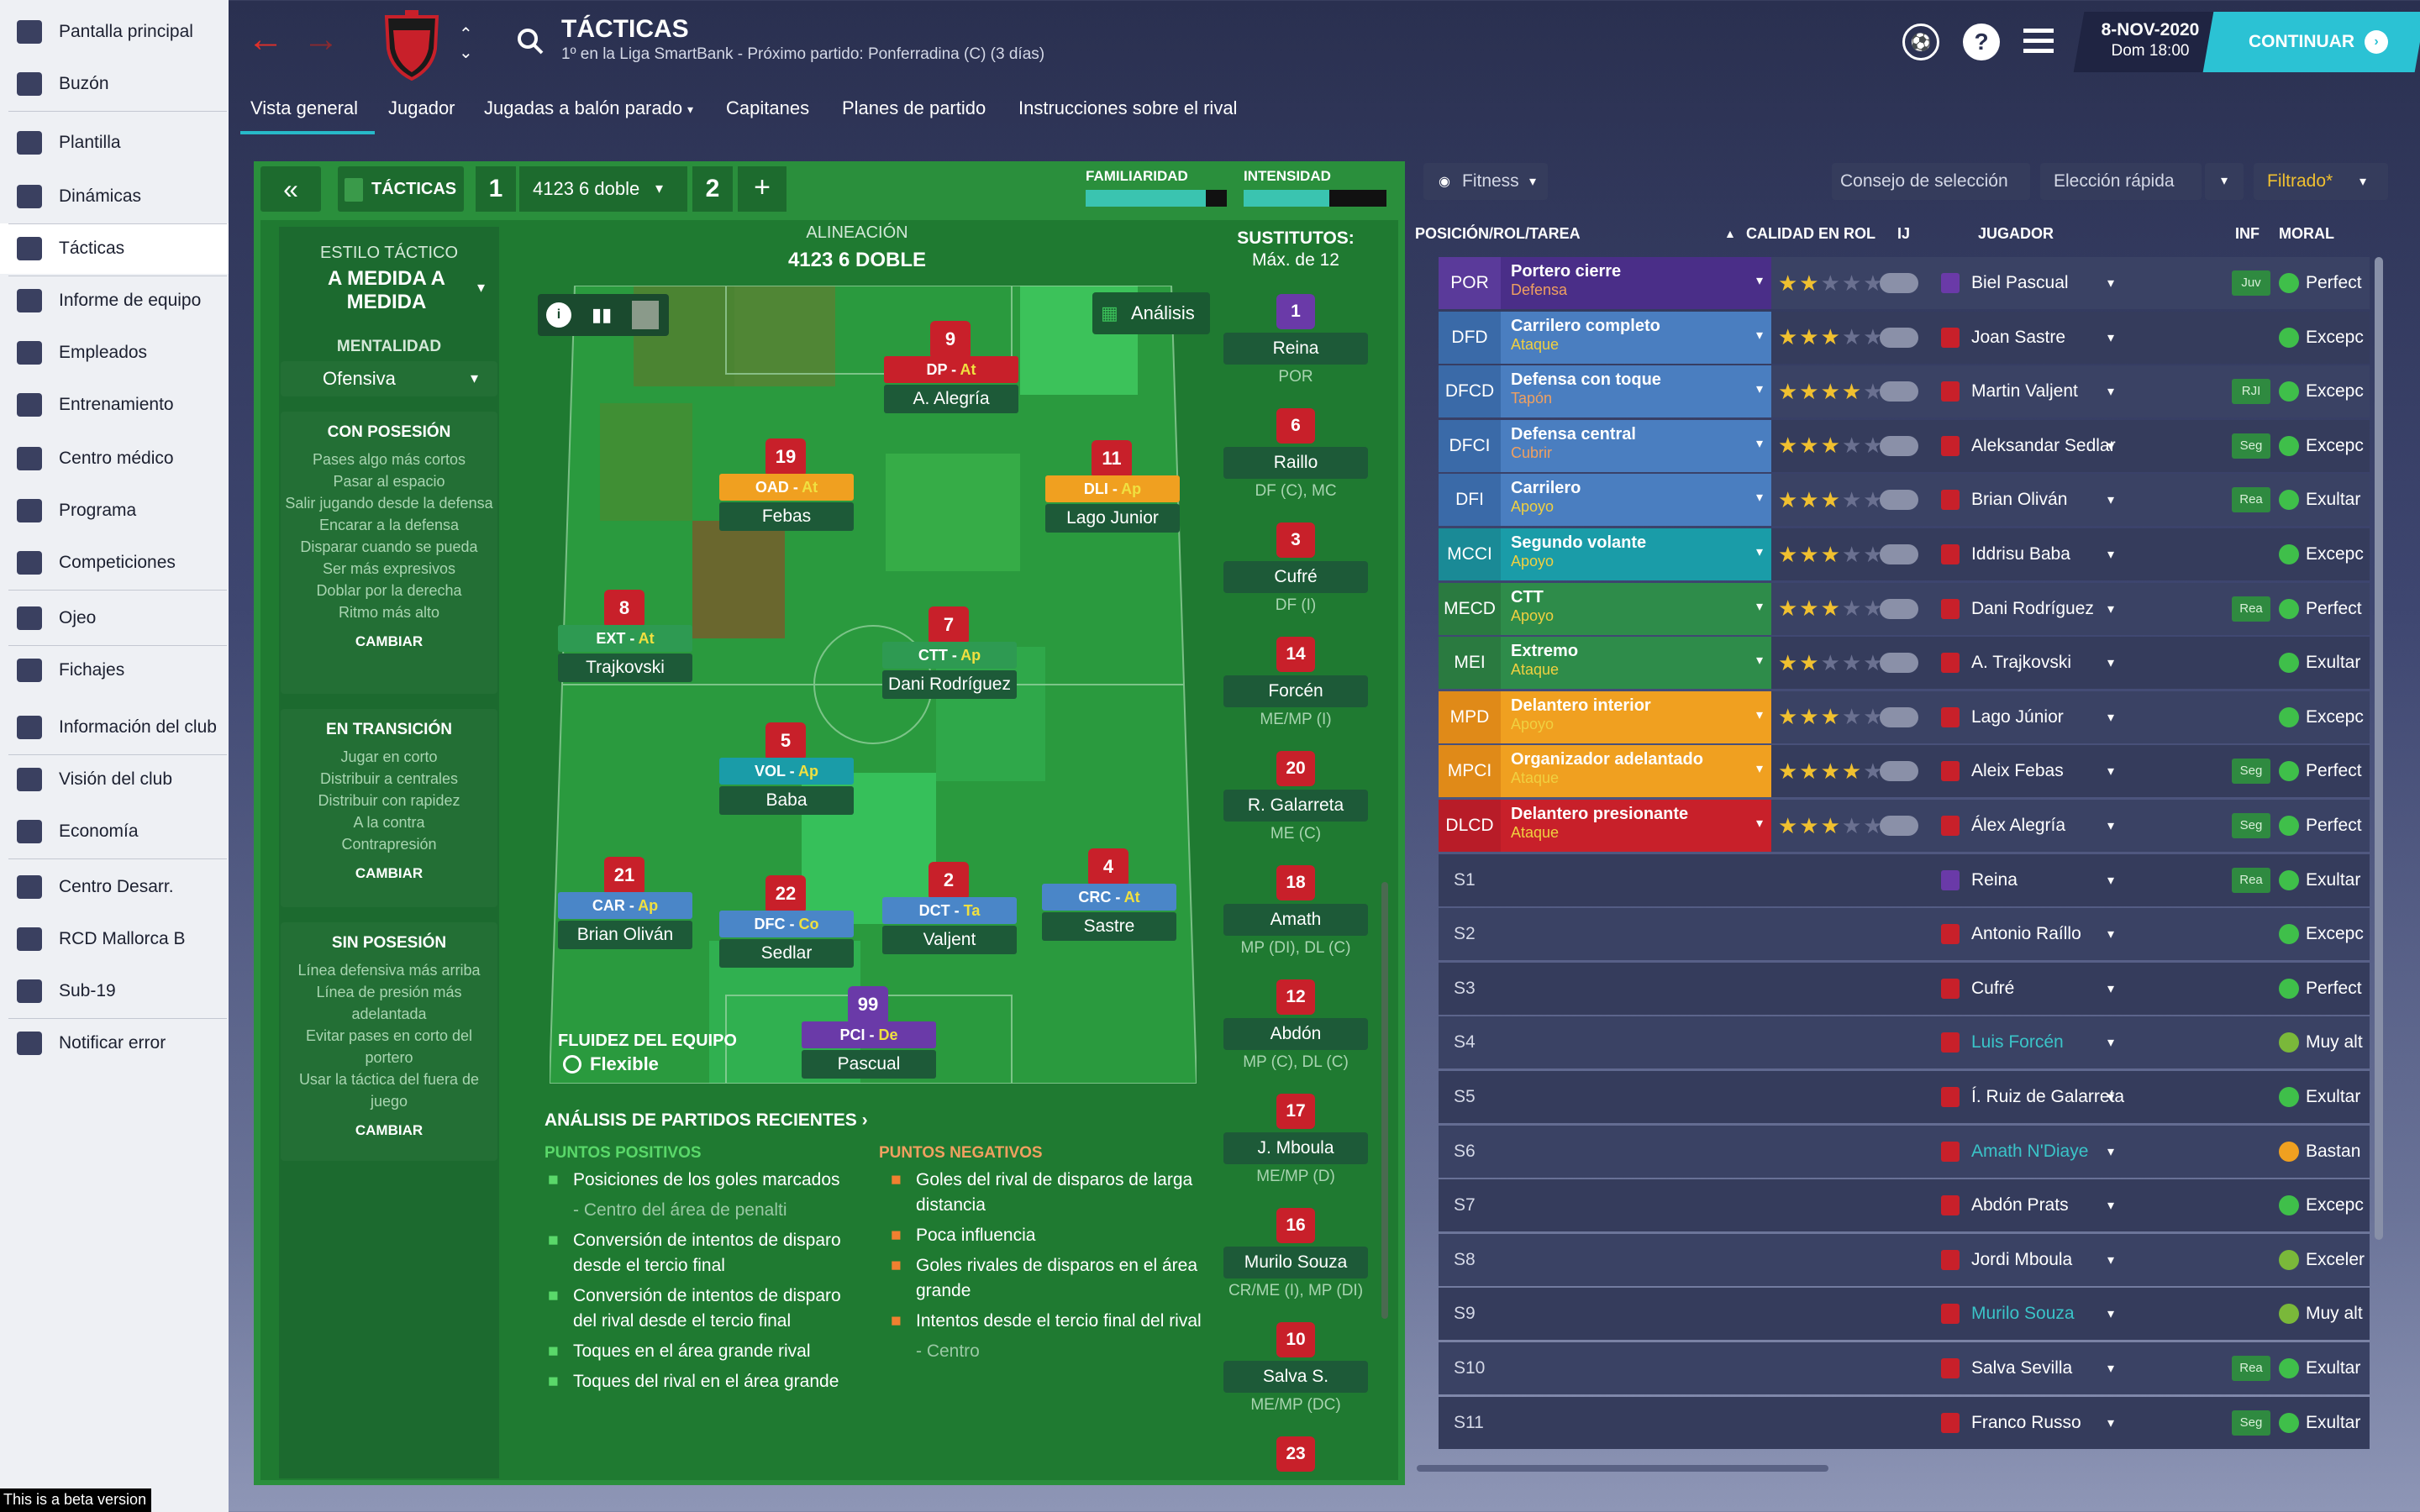  Describe the element at coordinates (1978, 989) in the screenshot. I see `player-name: Cufré` at that location.